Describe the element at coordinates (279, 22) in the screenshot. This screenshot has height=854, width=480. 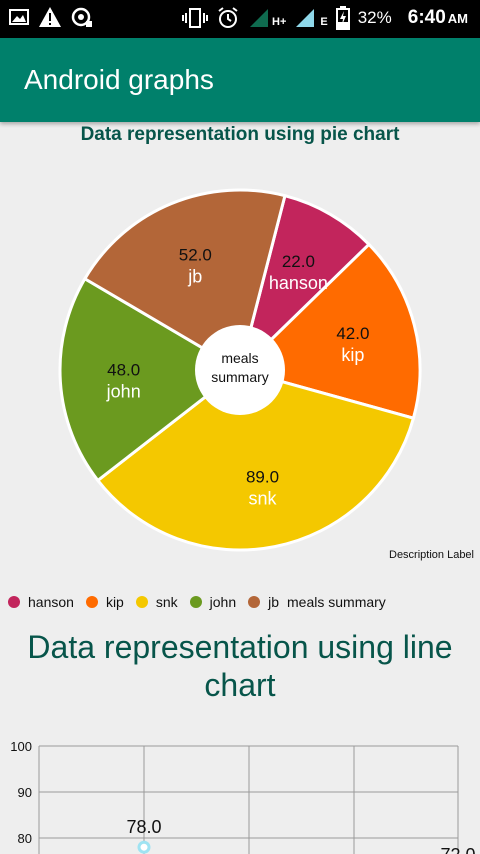
I see `network-type-label: H+` at that location.